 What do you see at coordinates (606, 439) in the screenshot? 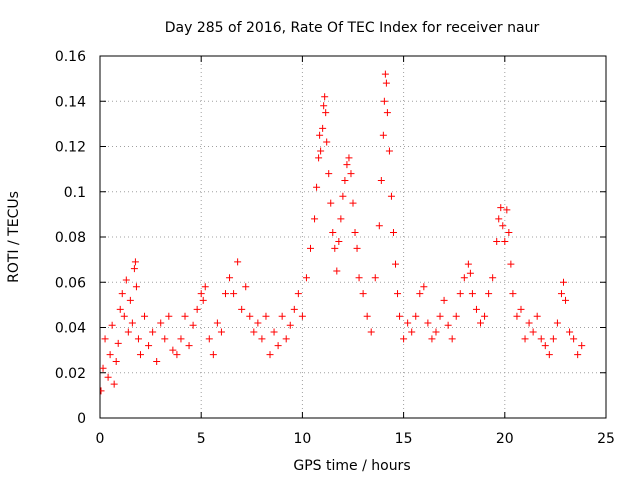
I see `x-tick-label: 25` at bounding box center [606, 439].